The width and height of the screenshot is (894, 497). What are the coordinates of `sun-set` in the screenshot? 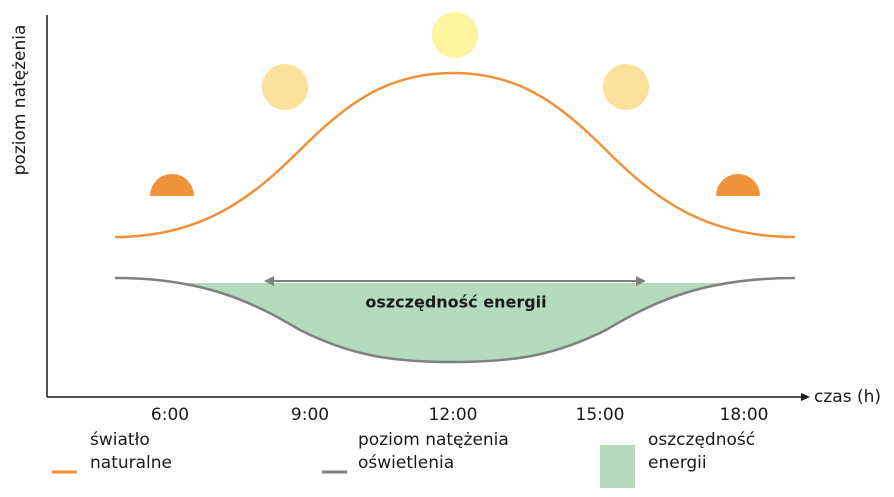 It's located at (738, 185).